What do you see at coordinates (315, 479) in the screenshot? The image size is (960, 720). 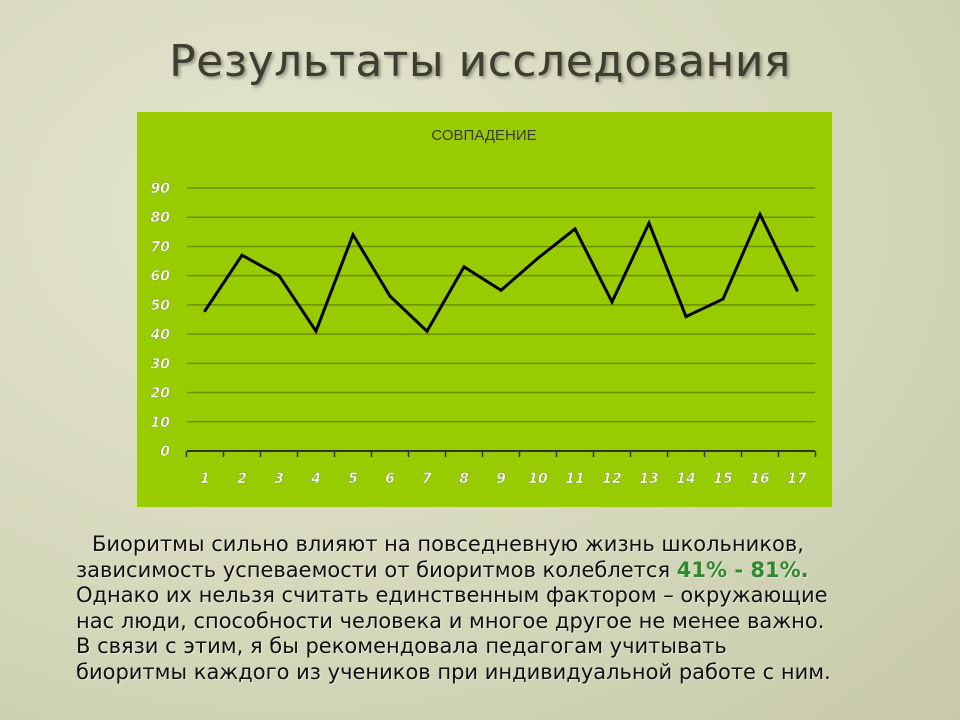 I see `x-tick-label: 4` at bounding box center [315, 479].